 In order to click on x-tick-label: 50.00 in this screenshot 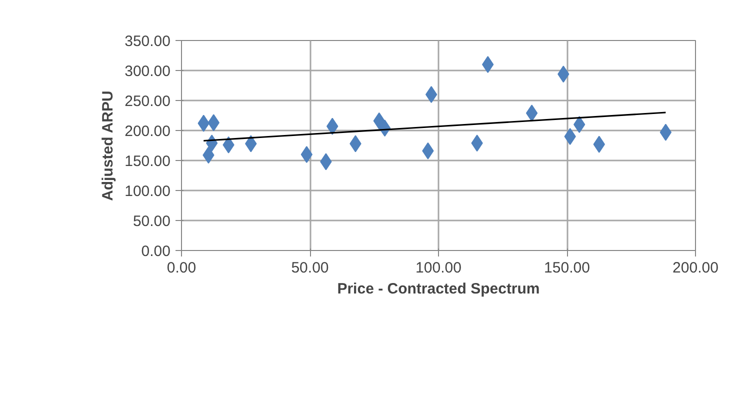, I will do `click(310, 268)`.